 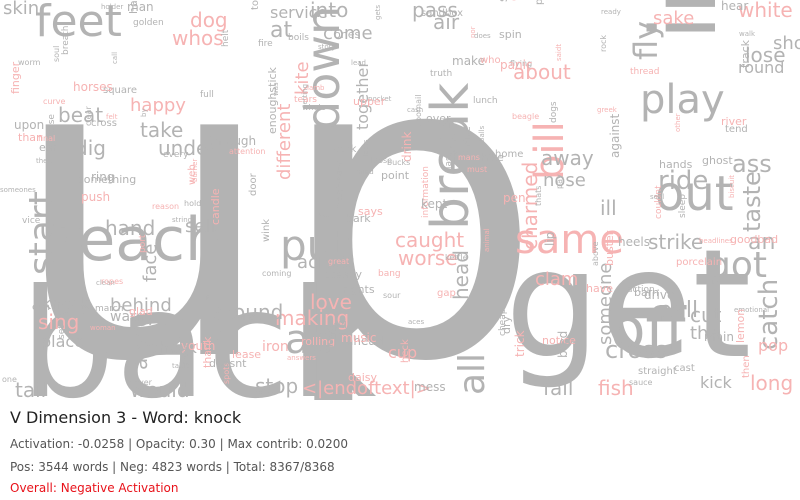 I want to click on cloud-word: ear, so click(x=48, y=147).